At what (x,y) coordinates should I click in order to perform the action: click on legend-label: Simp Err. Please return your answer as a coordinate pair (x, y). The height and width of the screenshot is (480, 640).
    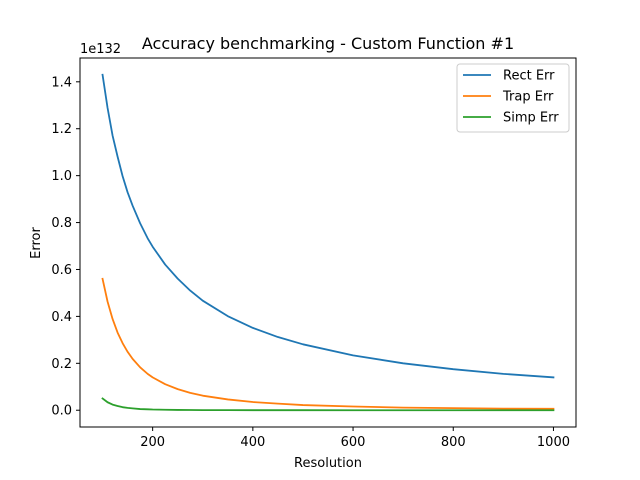
    Looking at the image, I should click on (531, 118).